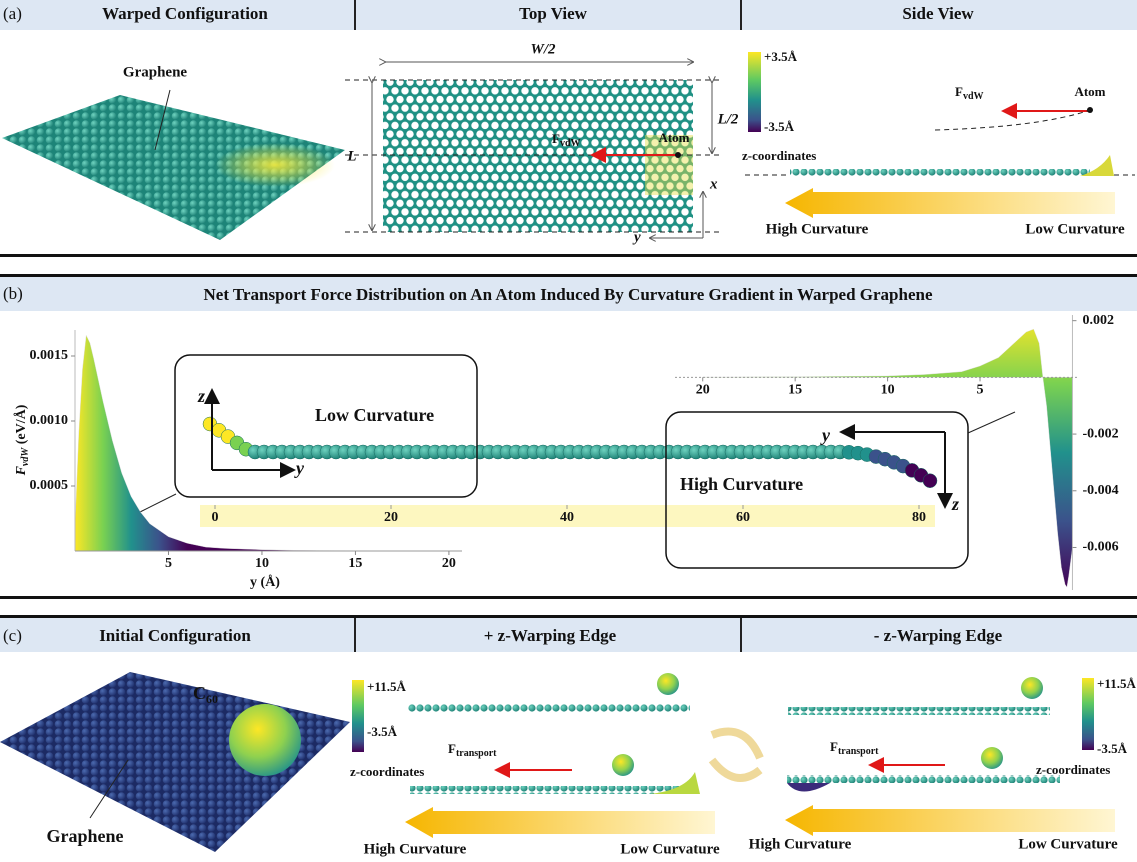  Describe the element at coordinates (1100, 547) in the screenshot. I see `y-tick-label: -0.006` at that location.